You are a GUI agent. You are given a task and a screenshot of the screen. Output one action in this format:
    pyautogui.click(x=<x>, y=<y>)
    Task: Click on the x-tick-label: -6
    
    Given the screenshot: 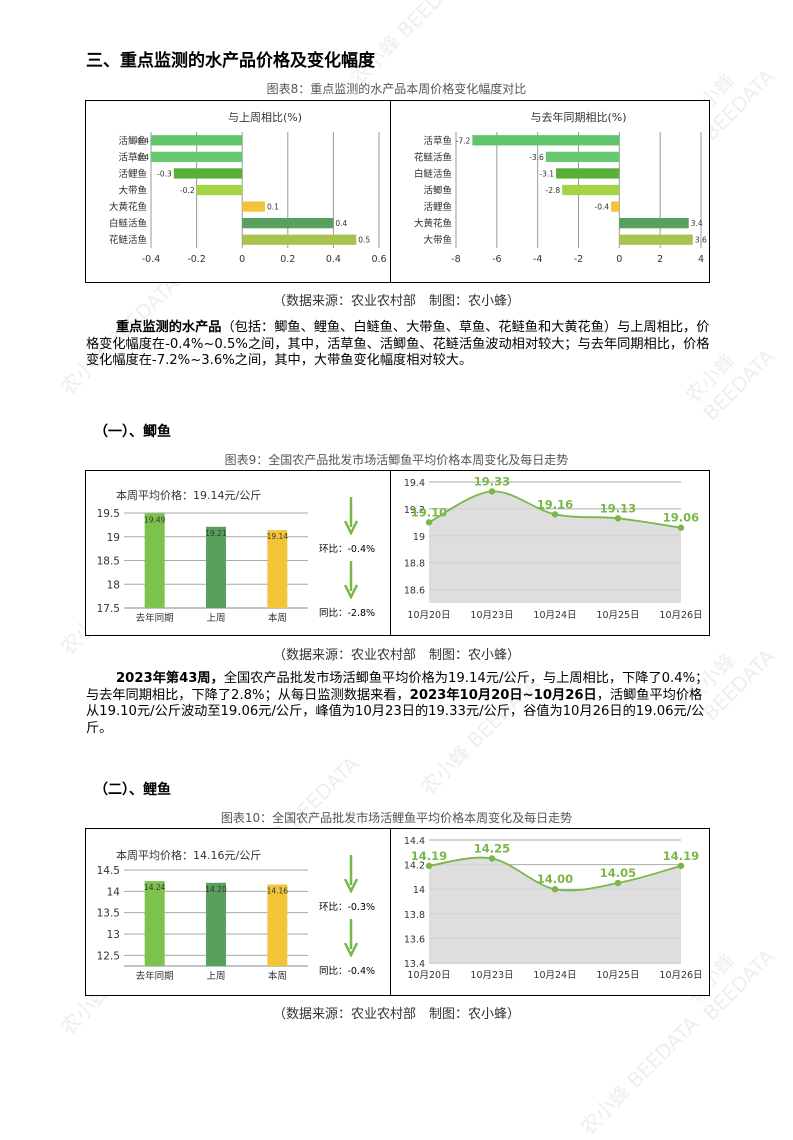 What is the action you would take?
    pyautogui.click(x=496, y=259)
    